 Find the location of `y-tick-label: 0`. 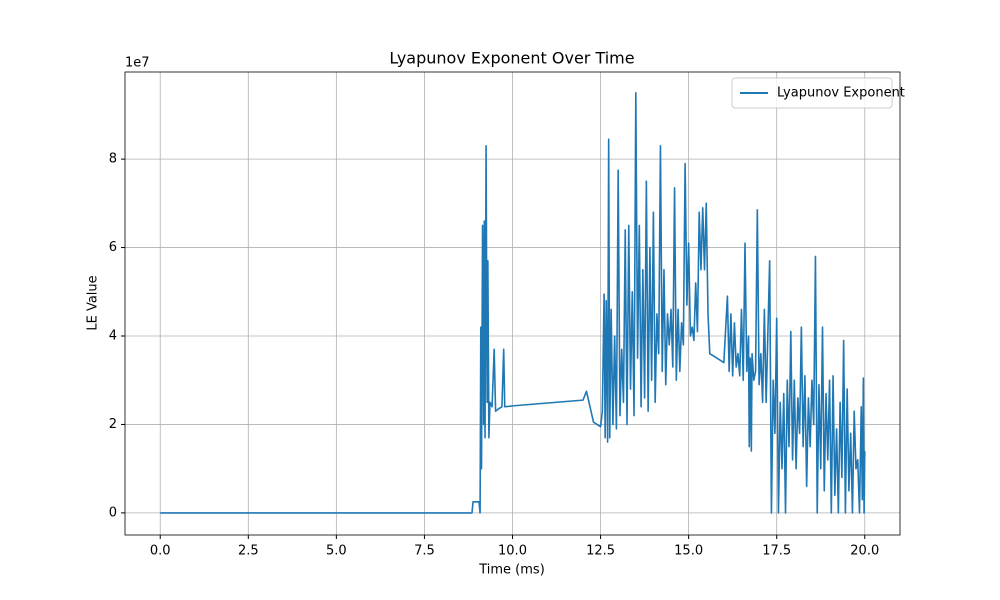

y-tick-label: 0 is located at coordinates (113, 512).